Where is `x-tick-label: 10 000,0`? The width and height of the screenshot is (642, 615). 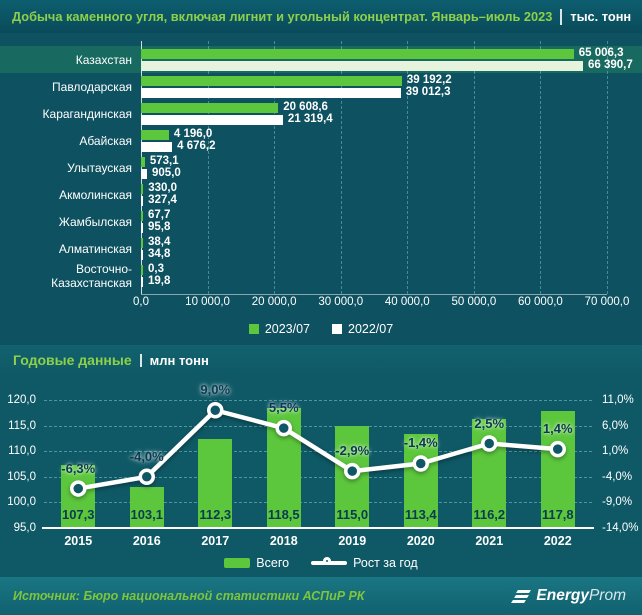 x-tick-label: 10 000,0 is located at coordinates (207, 302).